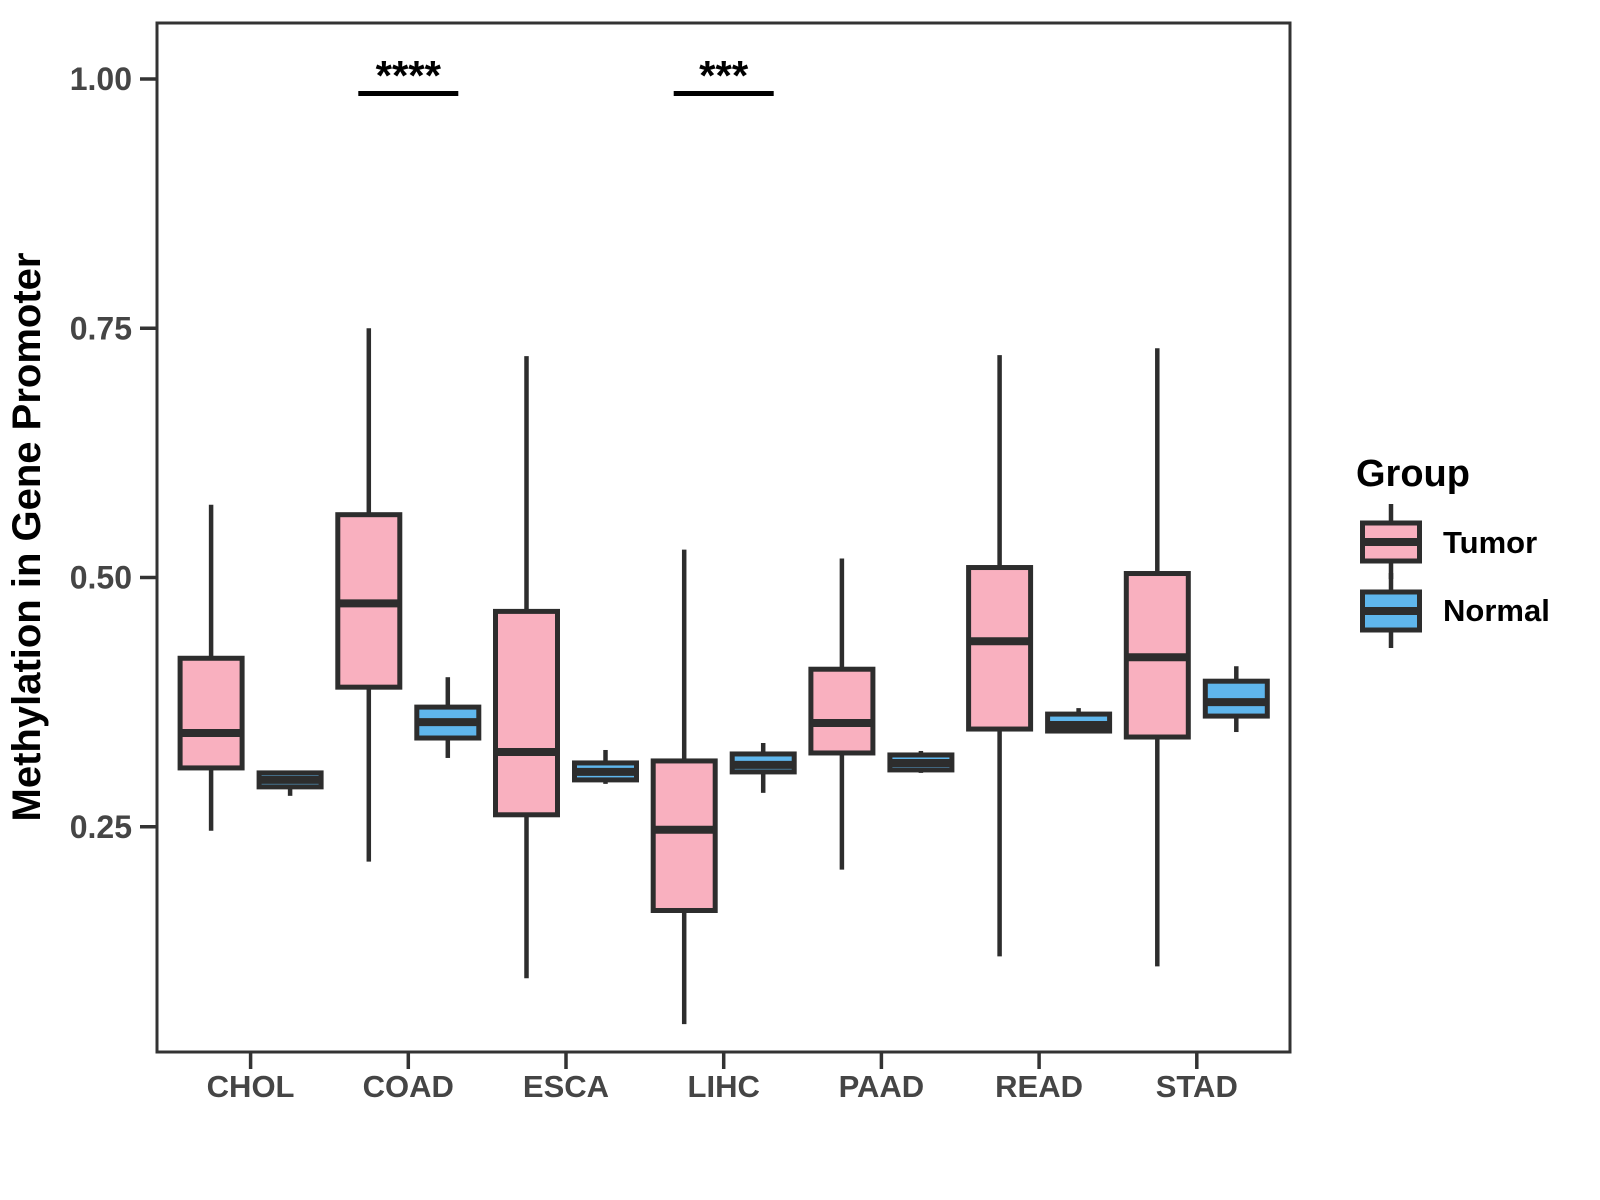 The image size is (1600, 1200). I want to click on boxplot-CHOL-normal, so click(290, 783).